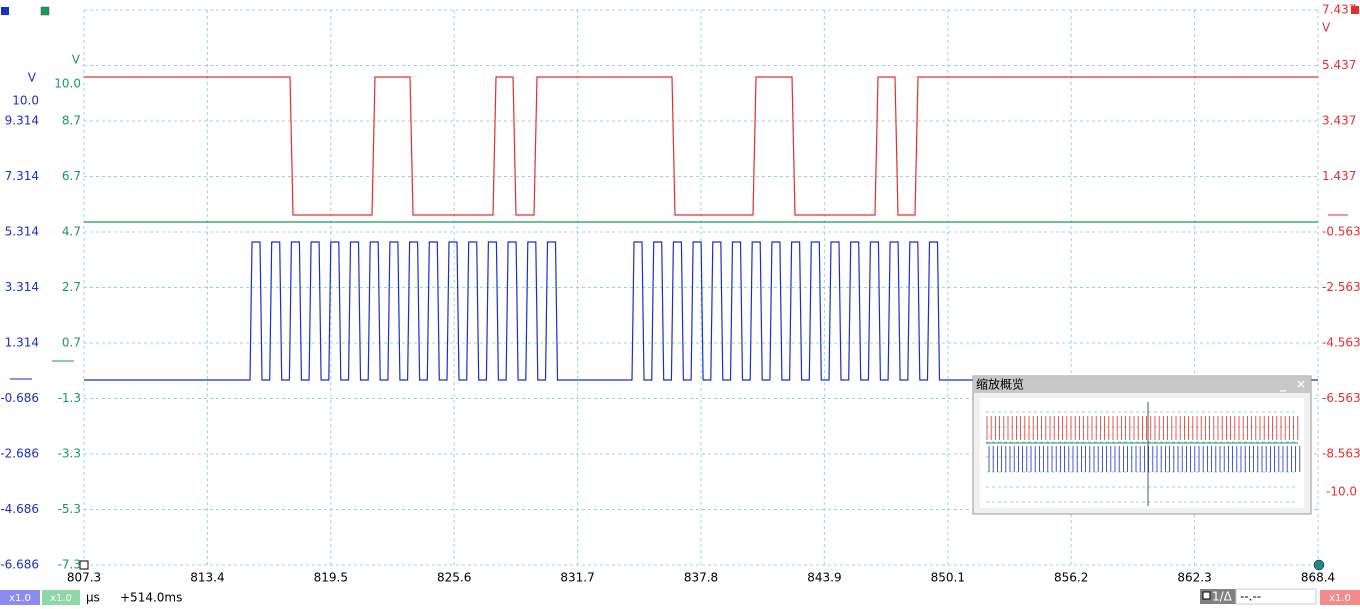 This screenshot has height=609, width=1360. Describe the element at coordinates (1341, 454) in the screenshot. I see `red-tick-label: -8.563` at that location.